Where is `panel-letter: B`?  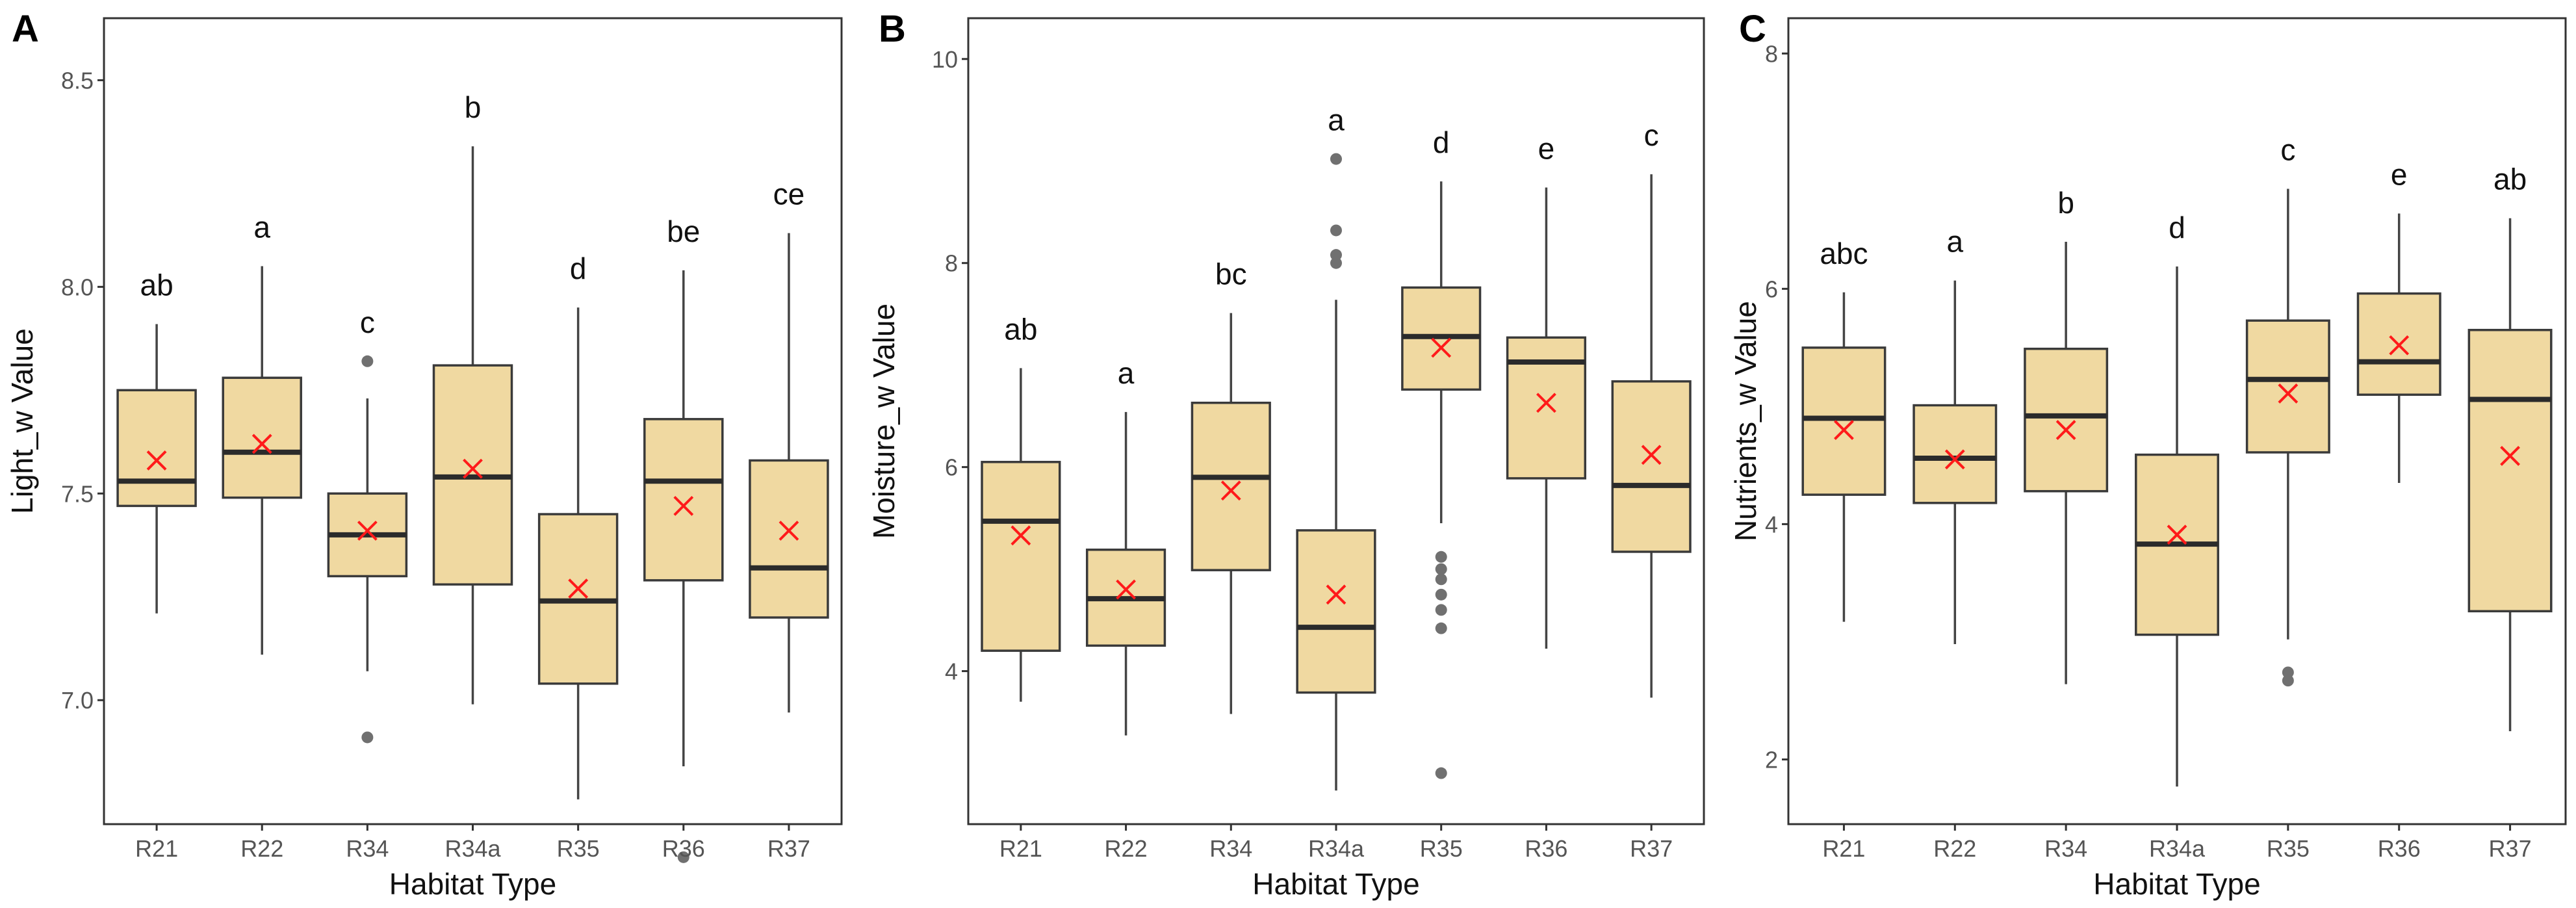
panel-letter: B is located at coordinates (892, 29).